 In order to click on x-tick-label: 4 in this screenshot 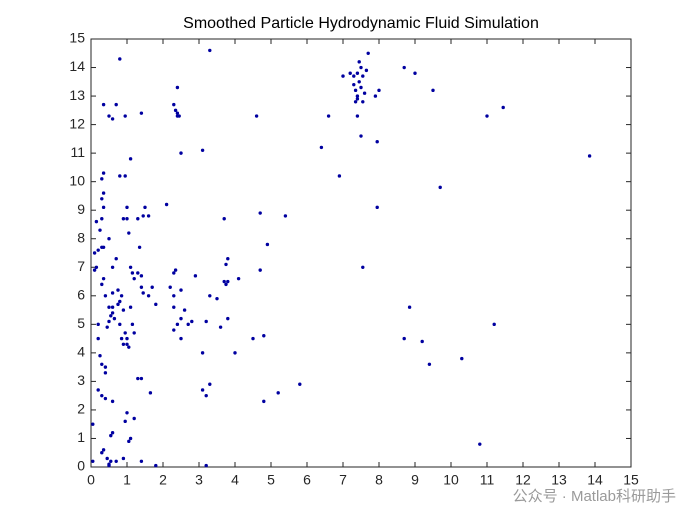, I will do `click(235, 480)`.